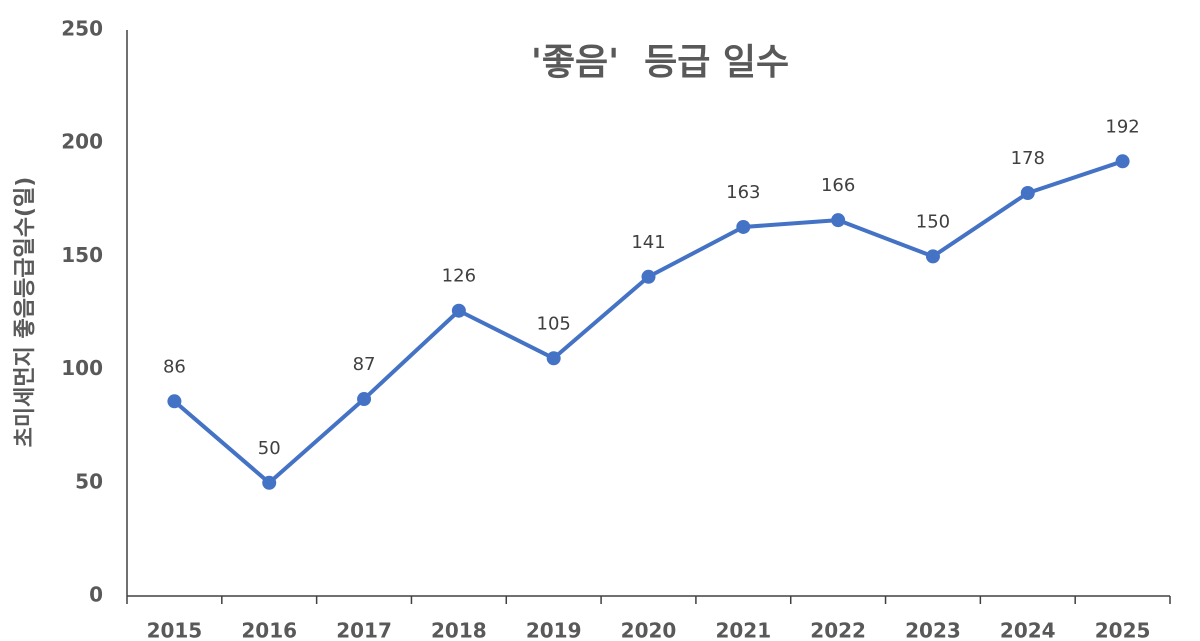 The width and height of the screenshot is (1200, 641). What do you see at coordinates (1123, 630) in the screenshot?
I see `x-tick-label: 2025` at bounding box center [1123, 630].